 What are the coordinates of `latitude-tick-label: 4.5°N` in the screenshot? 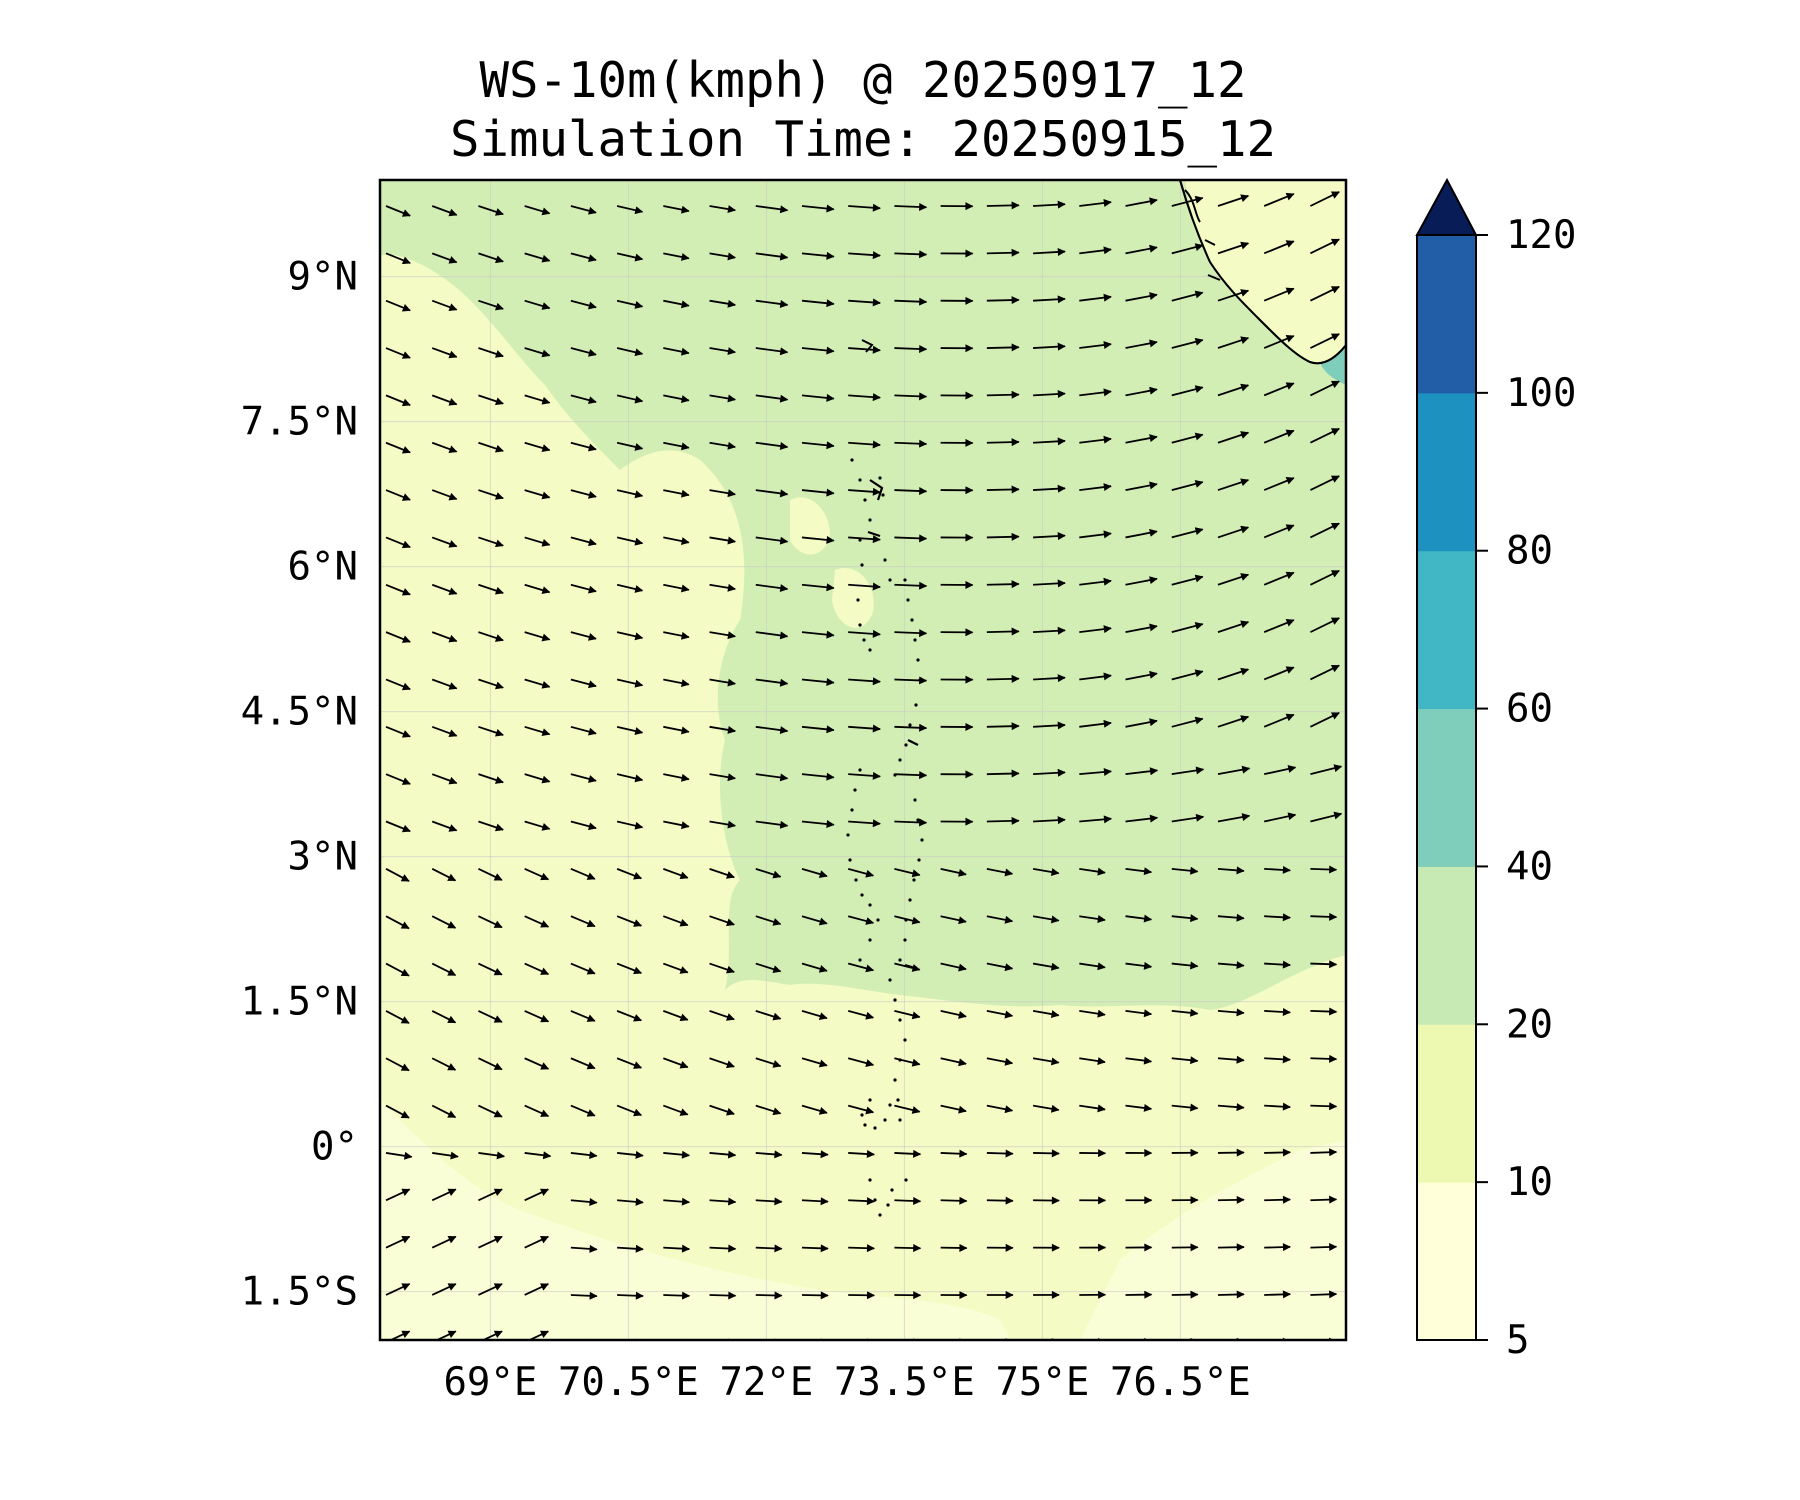 It's located at (299, 712).